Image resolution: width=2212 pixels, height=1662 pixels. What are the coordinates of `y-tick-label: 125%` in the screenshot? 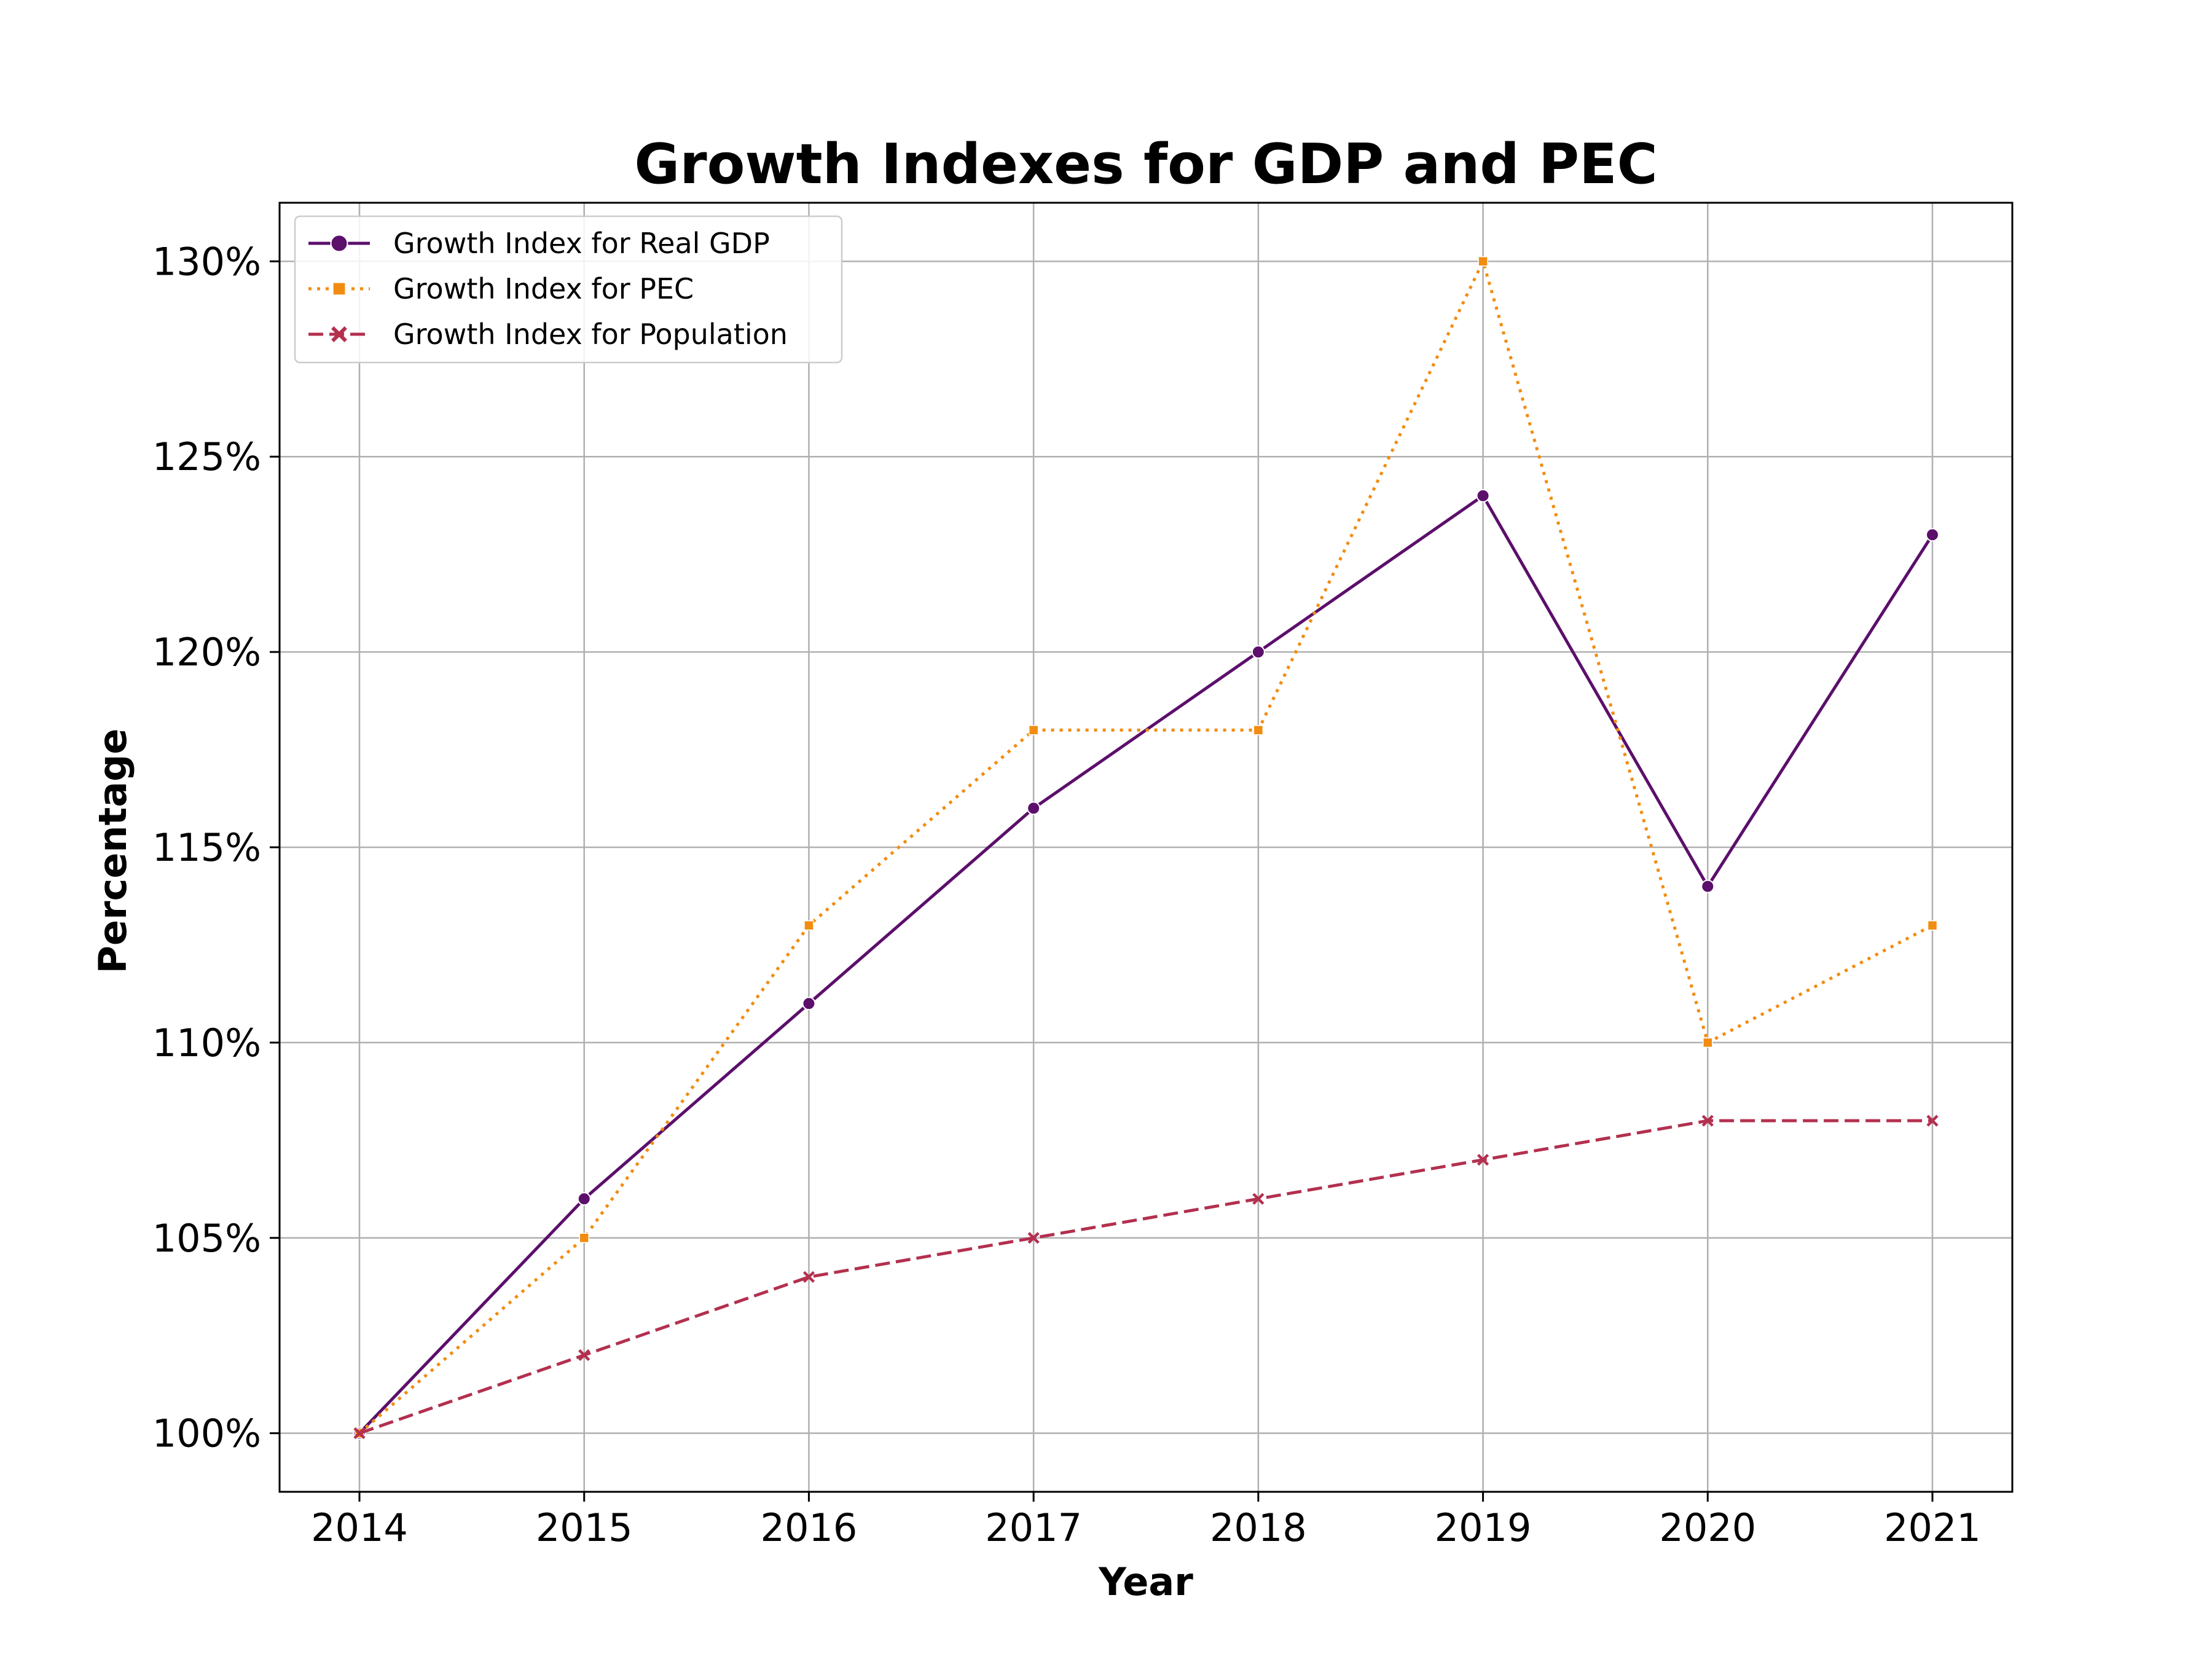 It's located at (206, 456).